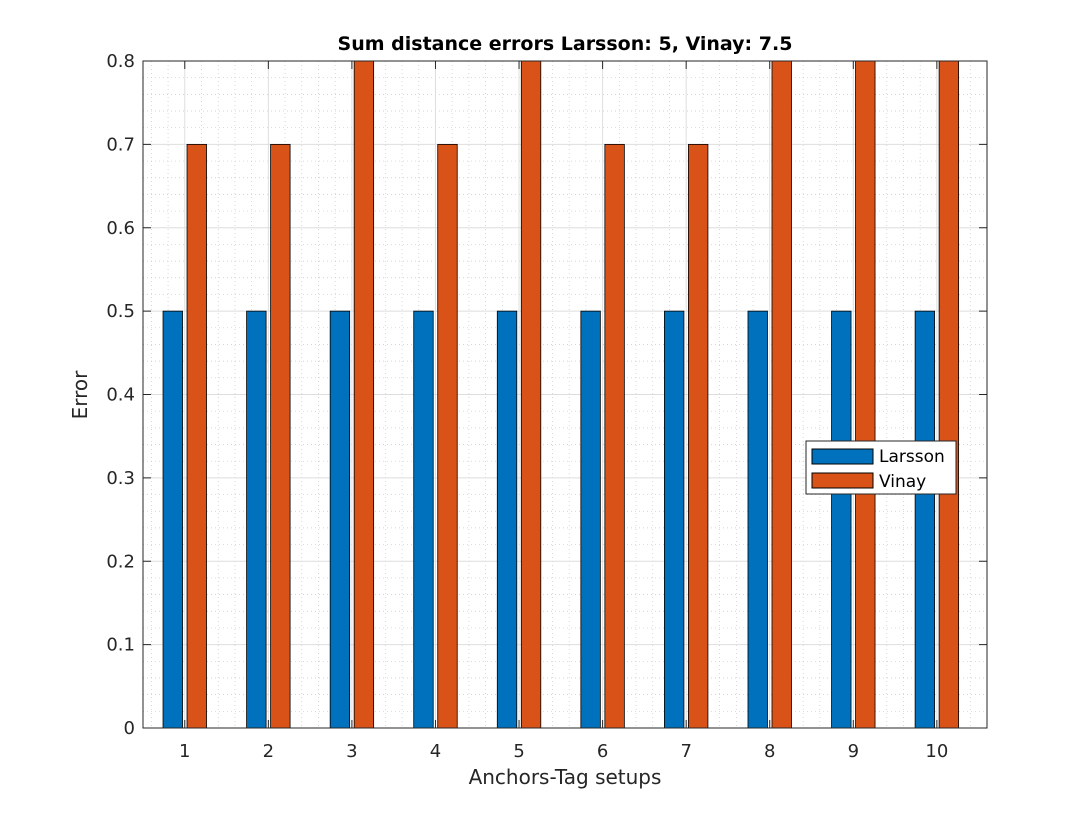 The width and height of the screenshot is (1091, 818). I want to click on legend-swatch-vinay, so click(842, 480).